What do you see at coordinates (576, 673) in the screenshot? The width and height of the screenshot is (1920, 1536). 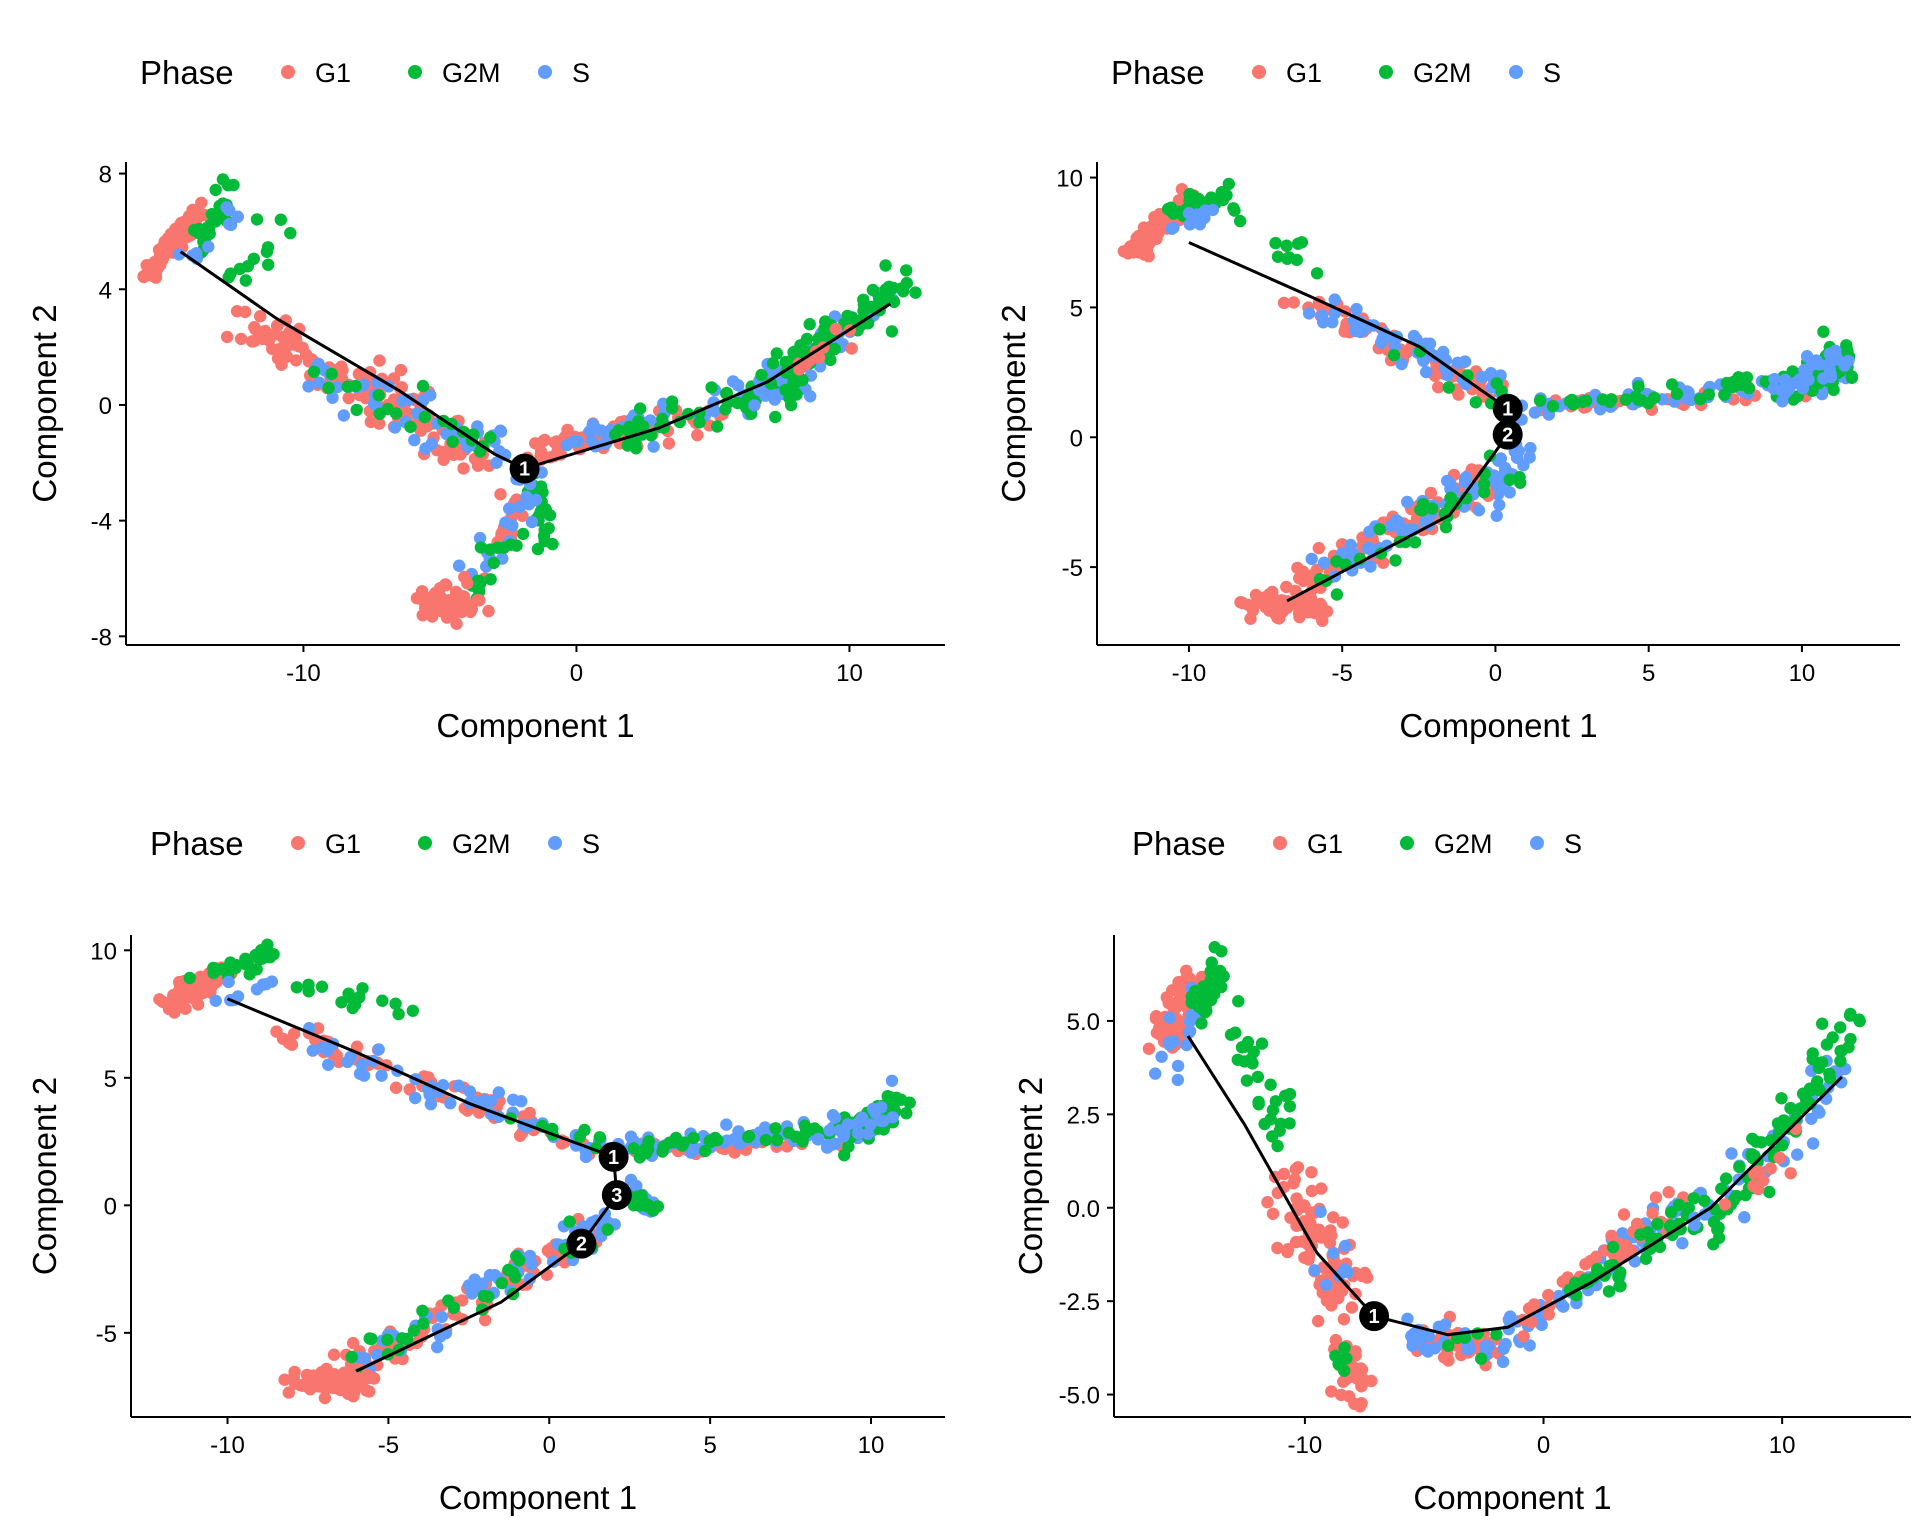 I see `x-tick-label: 0` at bounding box center [576, 673].